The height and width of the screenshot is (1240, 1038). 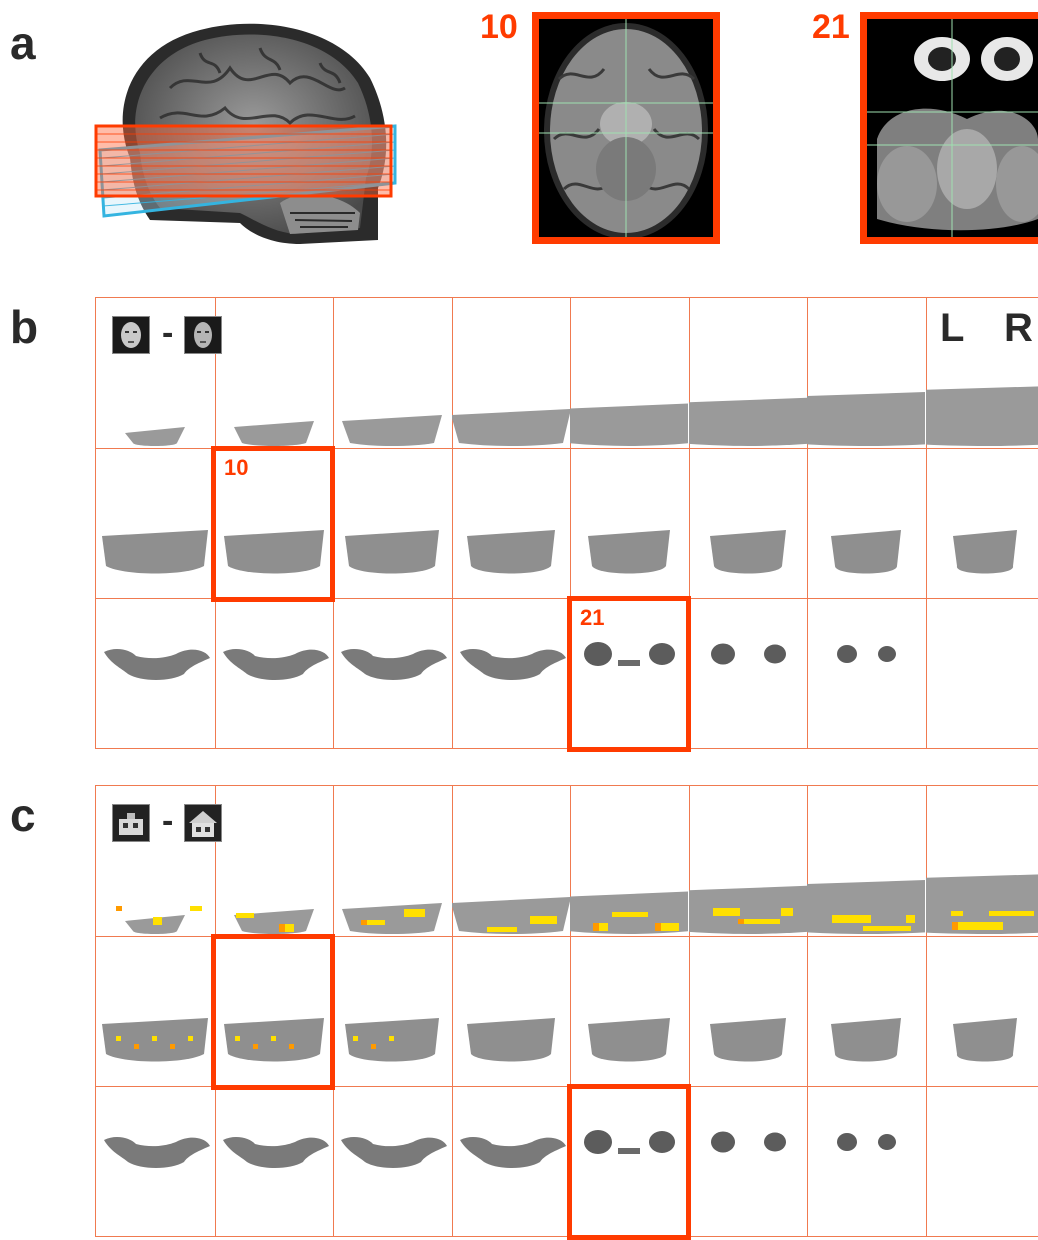 What do you see at coordinates (1018, 328) in the screenshot?
I see `right-hemisphere-label: R` at bounding box center [1018, 328].